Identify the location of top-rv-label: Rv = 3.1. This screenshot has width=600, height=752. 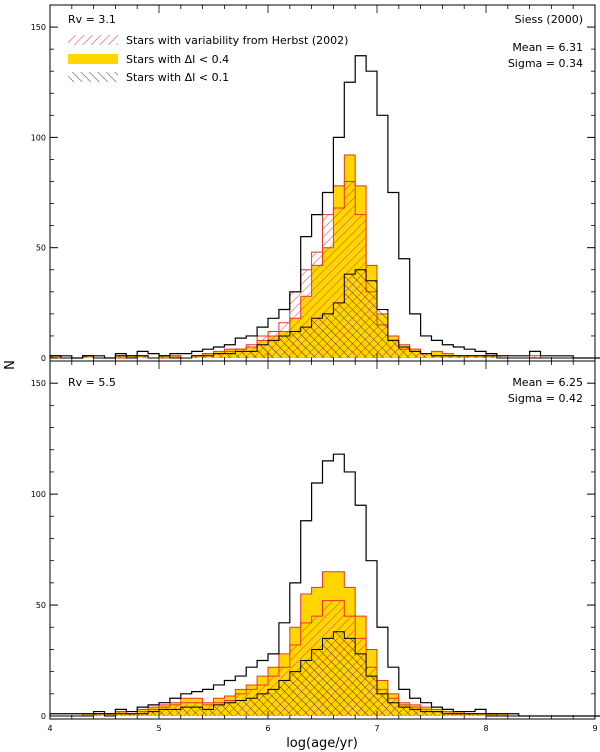
(92, 19).